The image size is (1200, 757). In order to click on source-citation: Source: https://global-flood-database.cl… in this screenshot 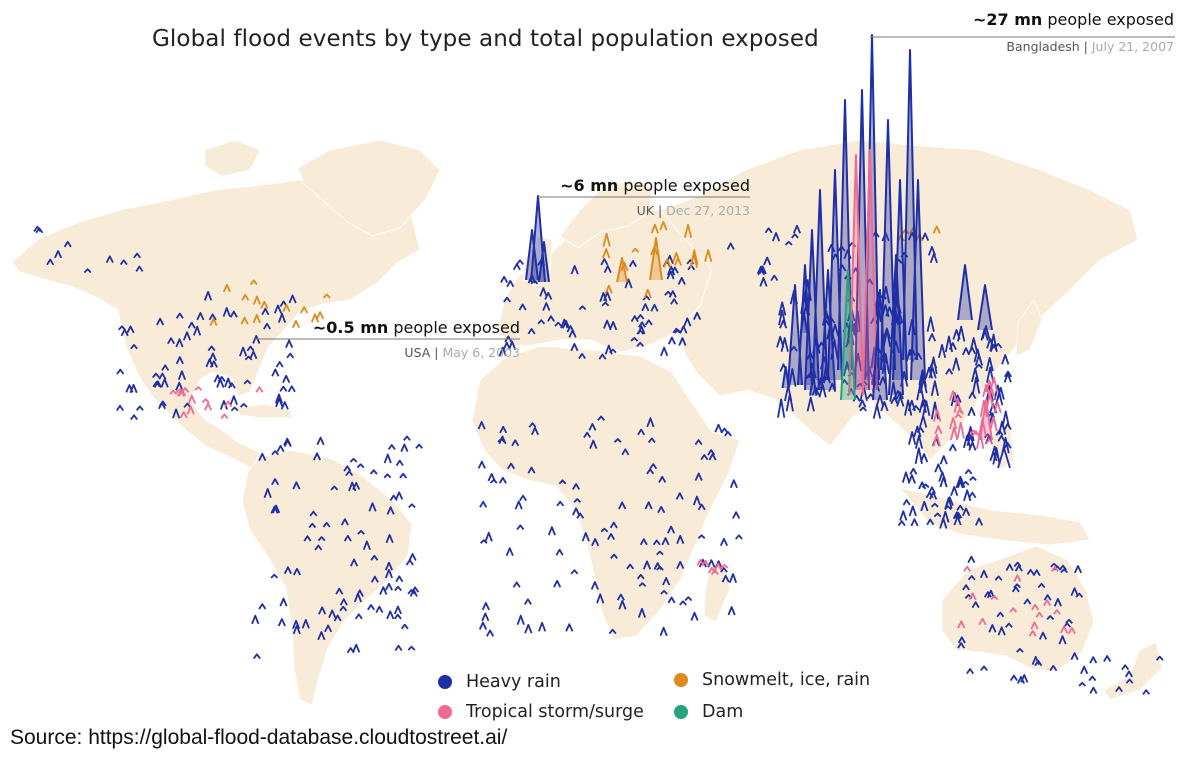, I will do `click(259, 737)`.